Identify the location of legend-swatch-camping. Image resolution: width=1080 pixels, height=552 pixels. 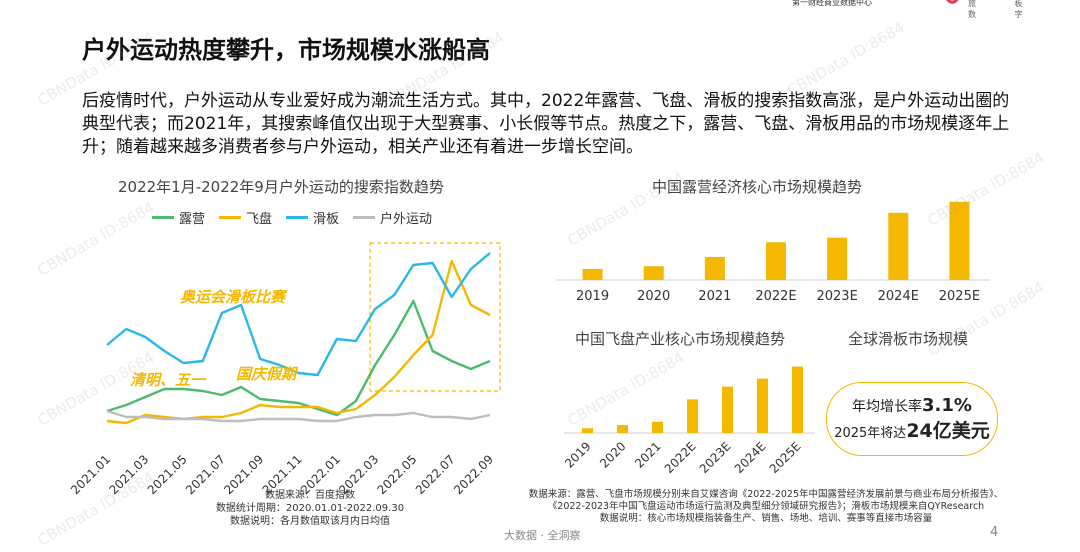
(163, 217).